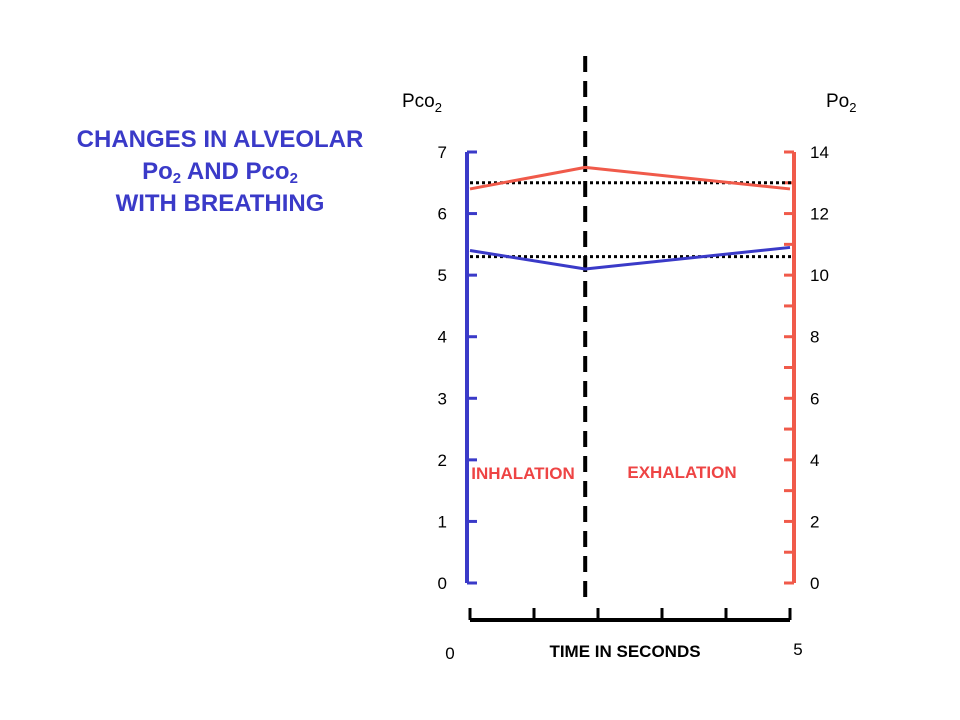 The width and height of the screenshot is (960, 720). What do you see at coordinates (157, 171) in the screenshot?
I see `title-po: Po` at bounding box center [157, 171].